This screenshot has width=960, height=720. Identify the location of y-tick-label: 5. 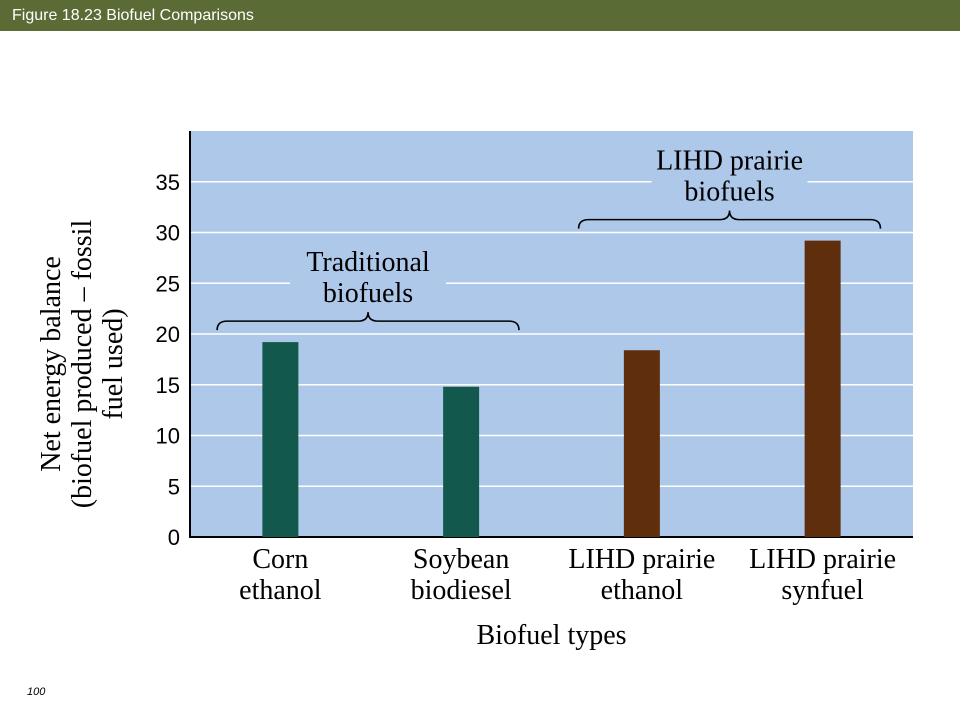
(174, 486).